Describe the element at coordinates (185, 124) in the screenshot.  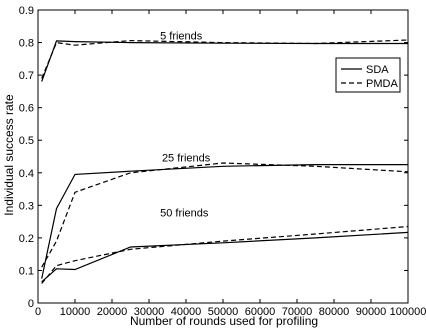
I see `annotations: 5 friends 25 friends 50 friends` at that location.